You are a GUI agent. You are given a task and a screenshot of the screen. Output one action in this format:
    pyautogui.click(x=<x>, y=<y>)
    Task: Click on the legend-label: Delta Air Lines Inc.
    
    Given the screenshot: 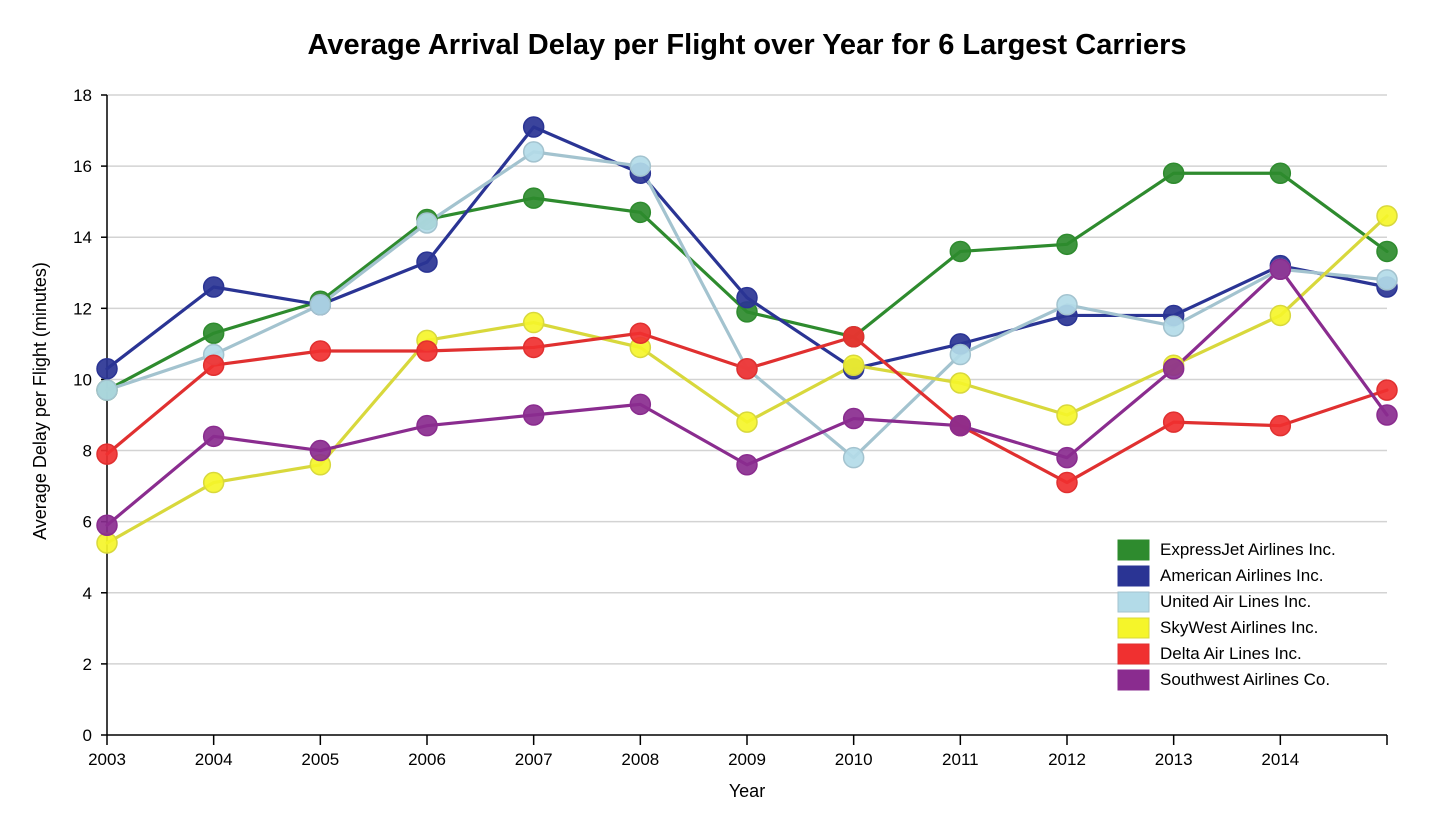 What is the action you would take?
    pyautogui.click(x=1231, y=653)
    